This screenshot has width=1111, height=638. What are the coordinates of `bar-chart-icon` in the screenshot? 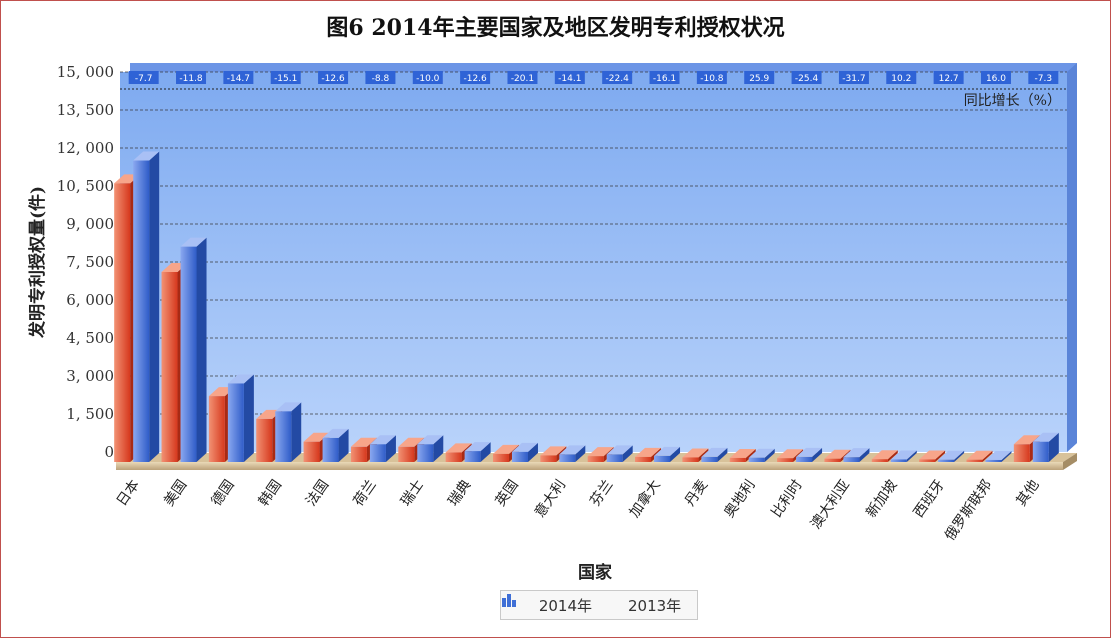 It's located at (517, 603).